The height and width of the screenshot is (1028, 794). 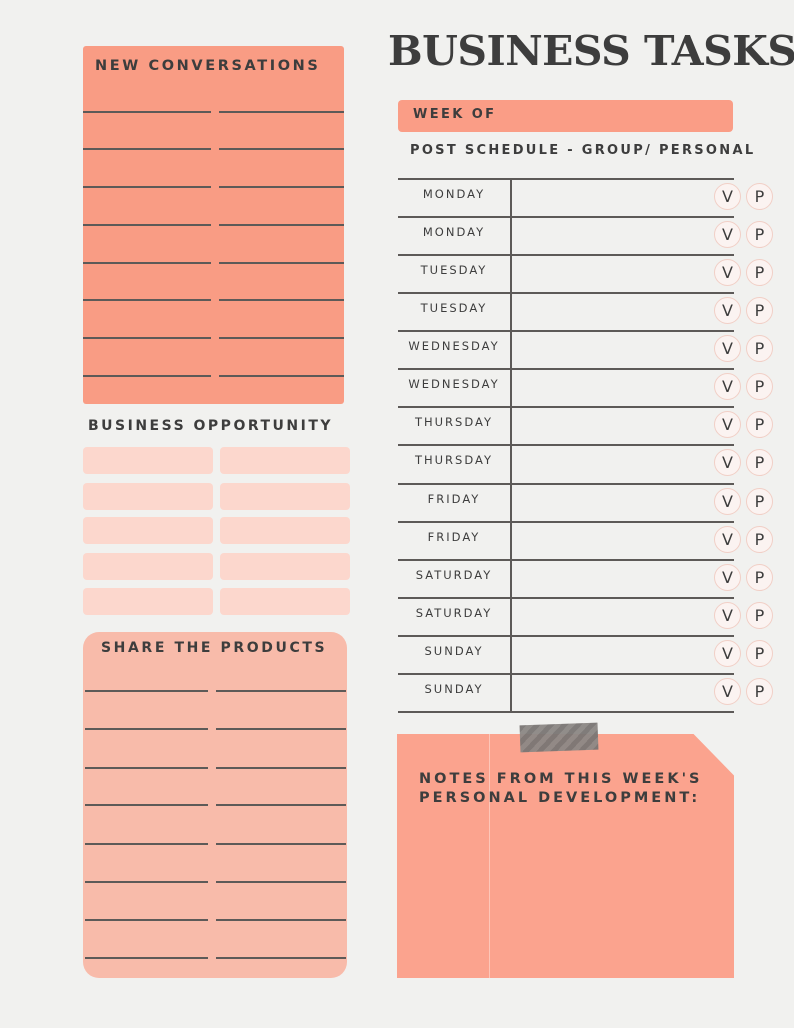 I want to click on new-conversations-label: NEW CONVERSATIONS, so click(x=208, y=66).